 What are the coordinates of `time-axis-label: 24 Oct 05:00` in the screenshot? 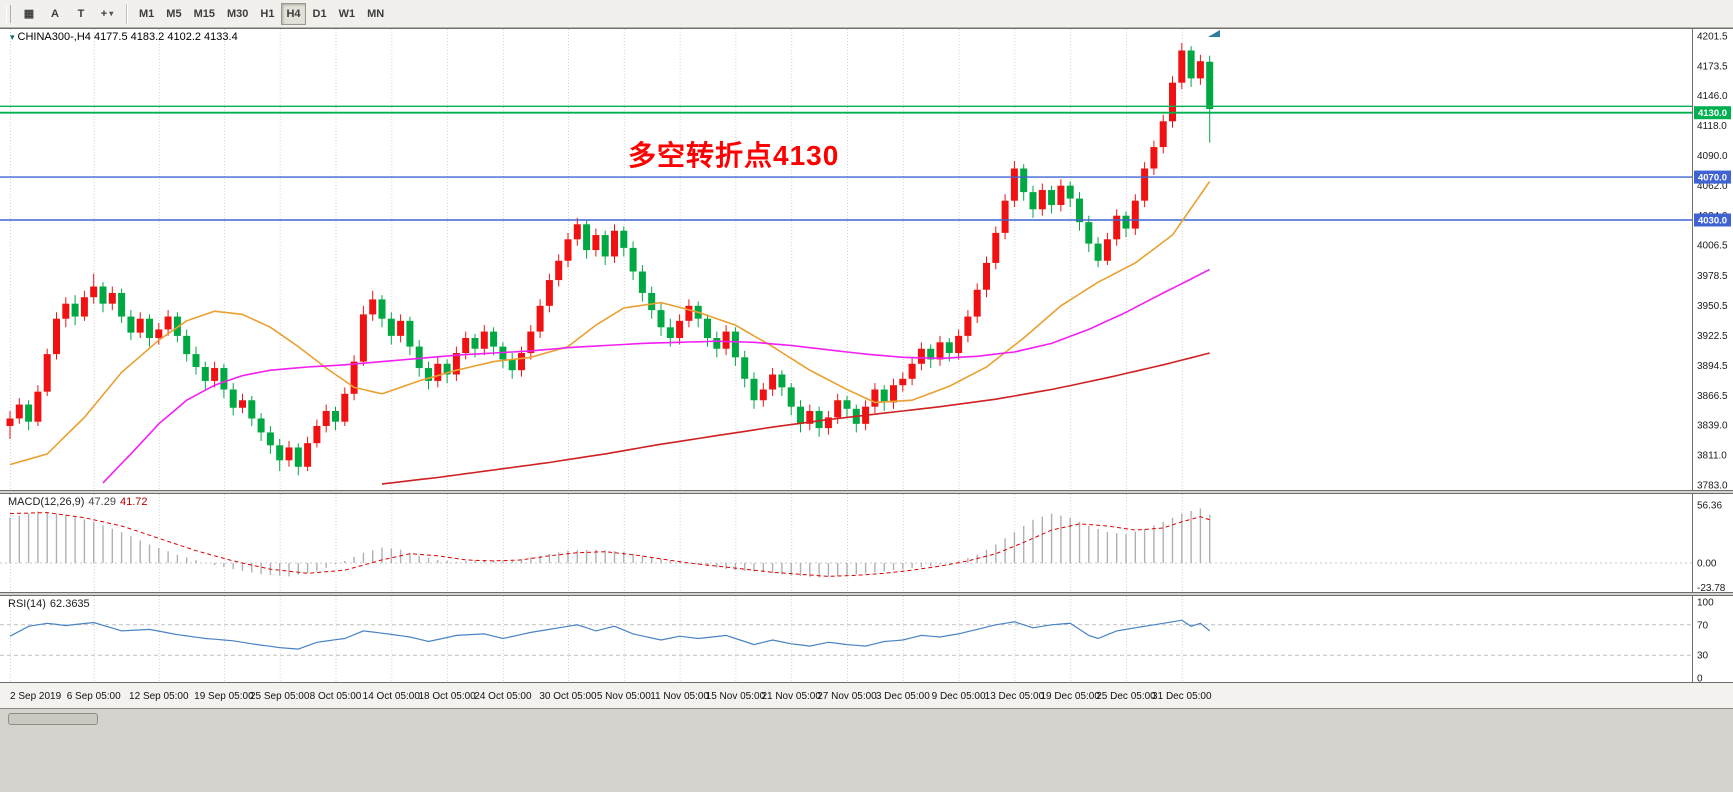 It's located at (503, 696).